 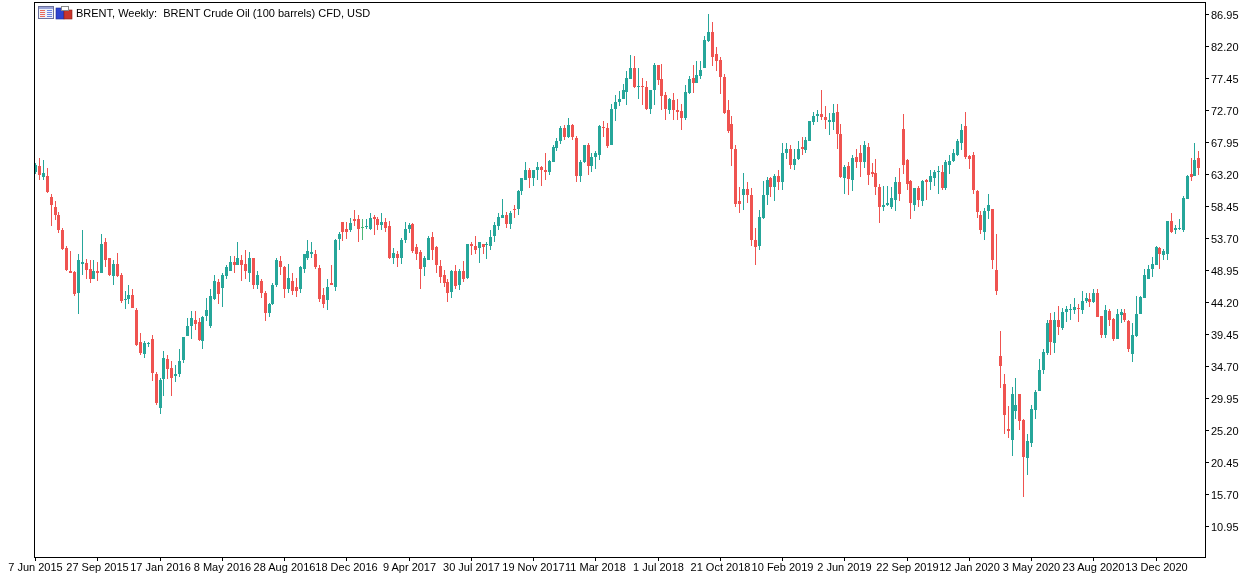 What do you see at coordinates (1225, 238) in the screenshot?
I see `y-tick-label: 53.70` at bounding box center [1225, 238].